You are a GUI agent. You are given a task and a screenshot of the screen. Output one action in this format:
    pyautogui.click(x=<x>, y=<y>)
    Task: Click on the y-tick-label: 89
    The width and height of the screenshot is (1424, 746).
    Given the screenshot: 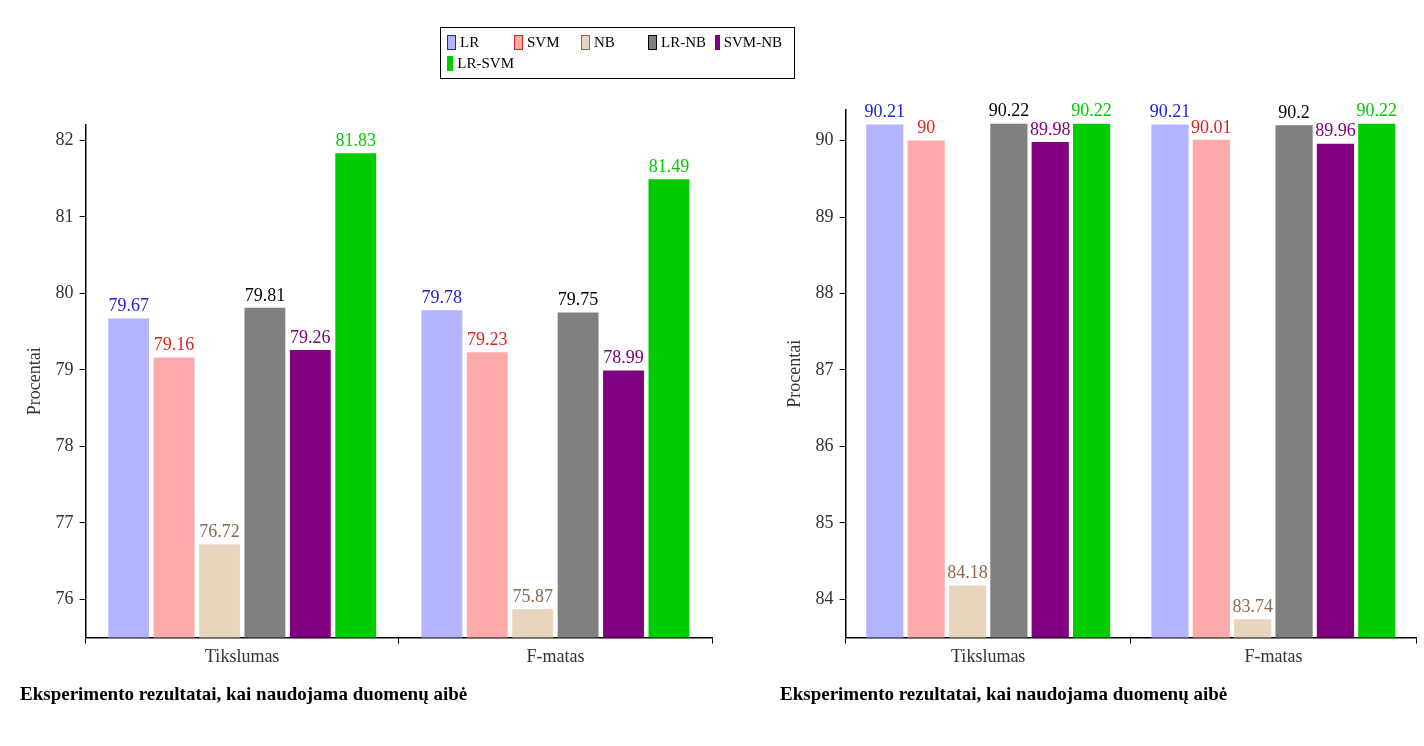 What is the action you would take?
    pyautogui.click(x=824, y=215)
    